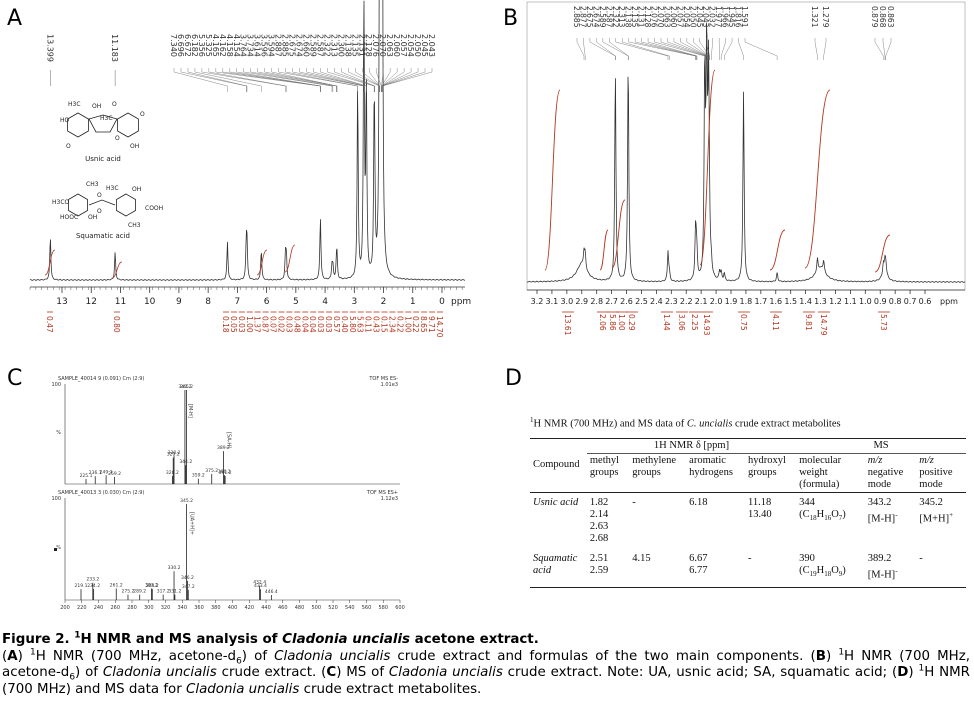 Image resolution: width=974 pixels, height=727 pixels. What do you see at coordinates (299, 45) in the screenshot?
I see `peak-label: 2.674` at bounding box center [299, 45].